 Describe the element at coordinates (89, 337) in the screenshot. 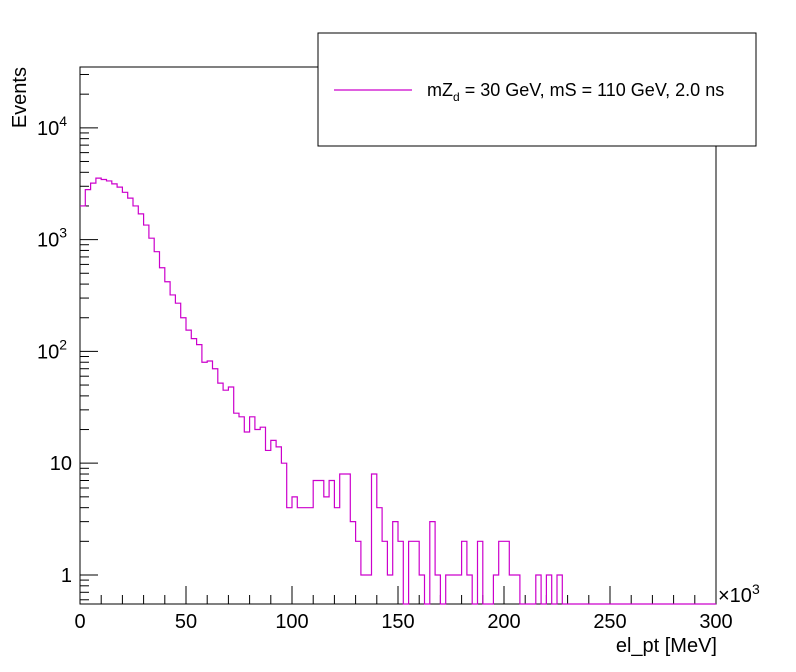

I see `y-axis-ticks` at that location.